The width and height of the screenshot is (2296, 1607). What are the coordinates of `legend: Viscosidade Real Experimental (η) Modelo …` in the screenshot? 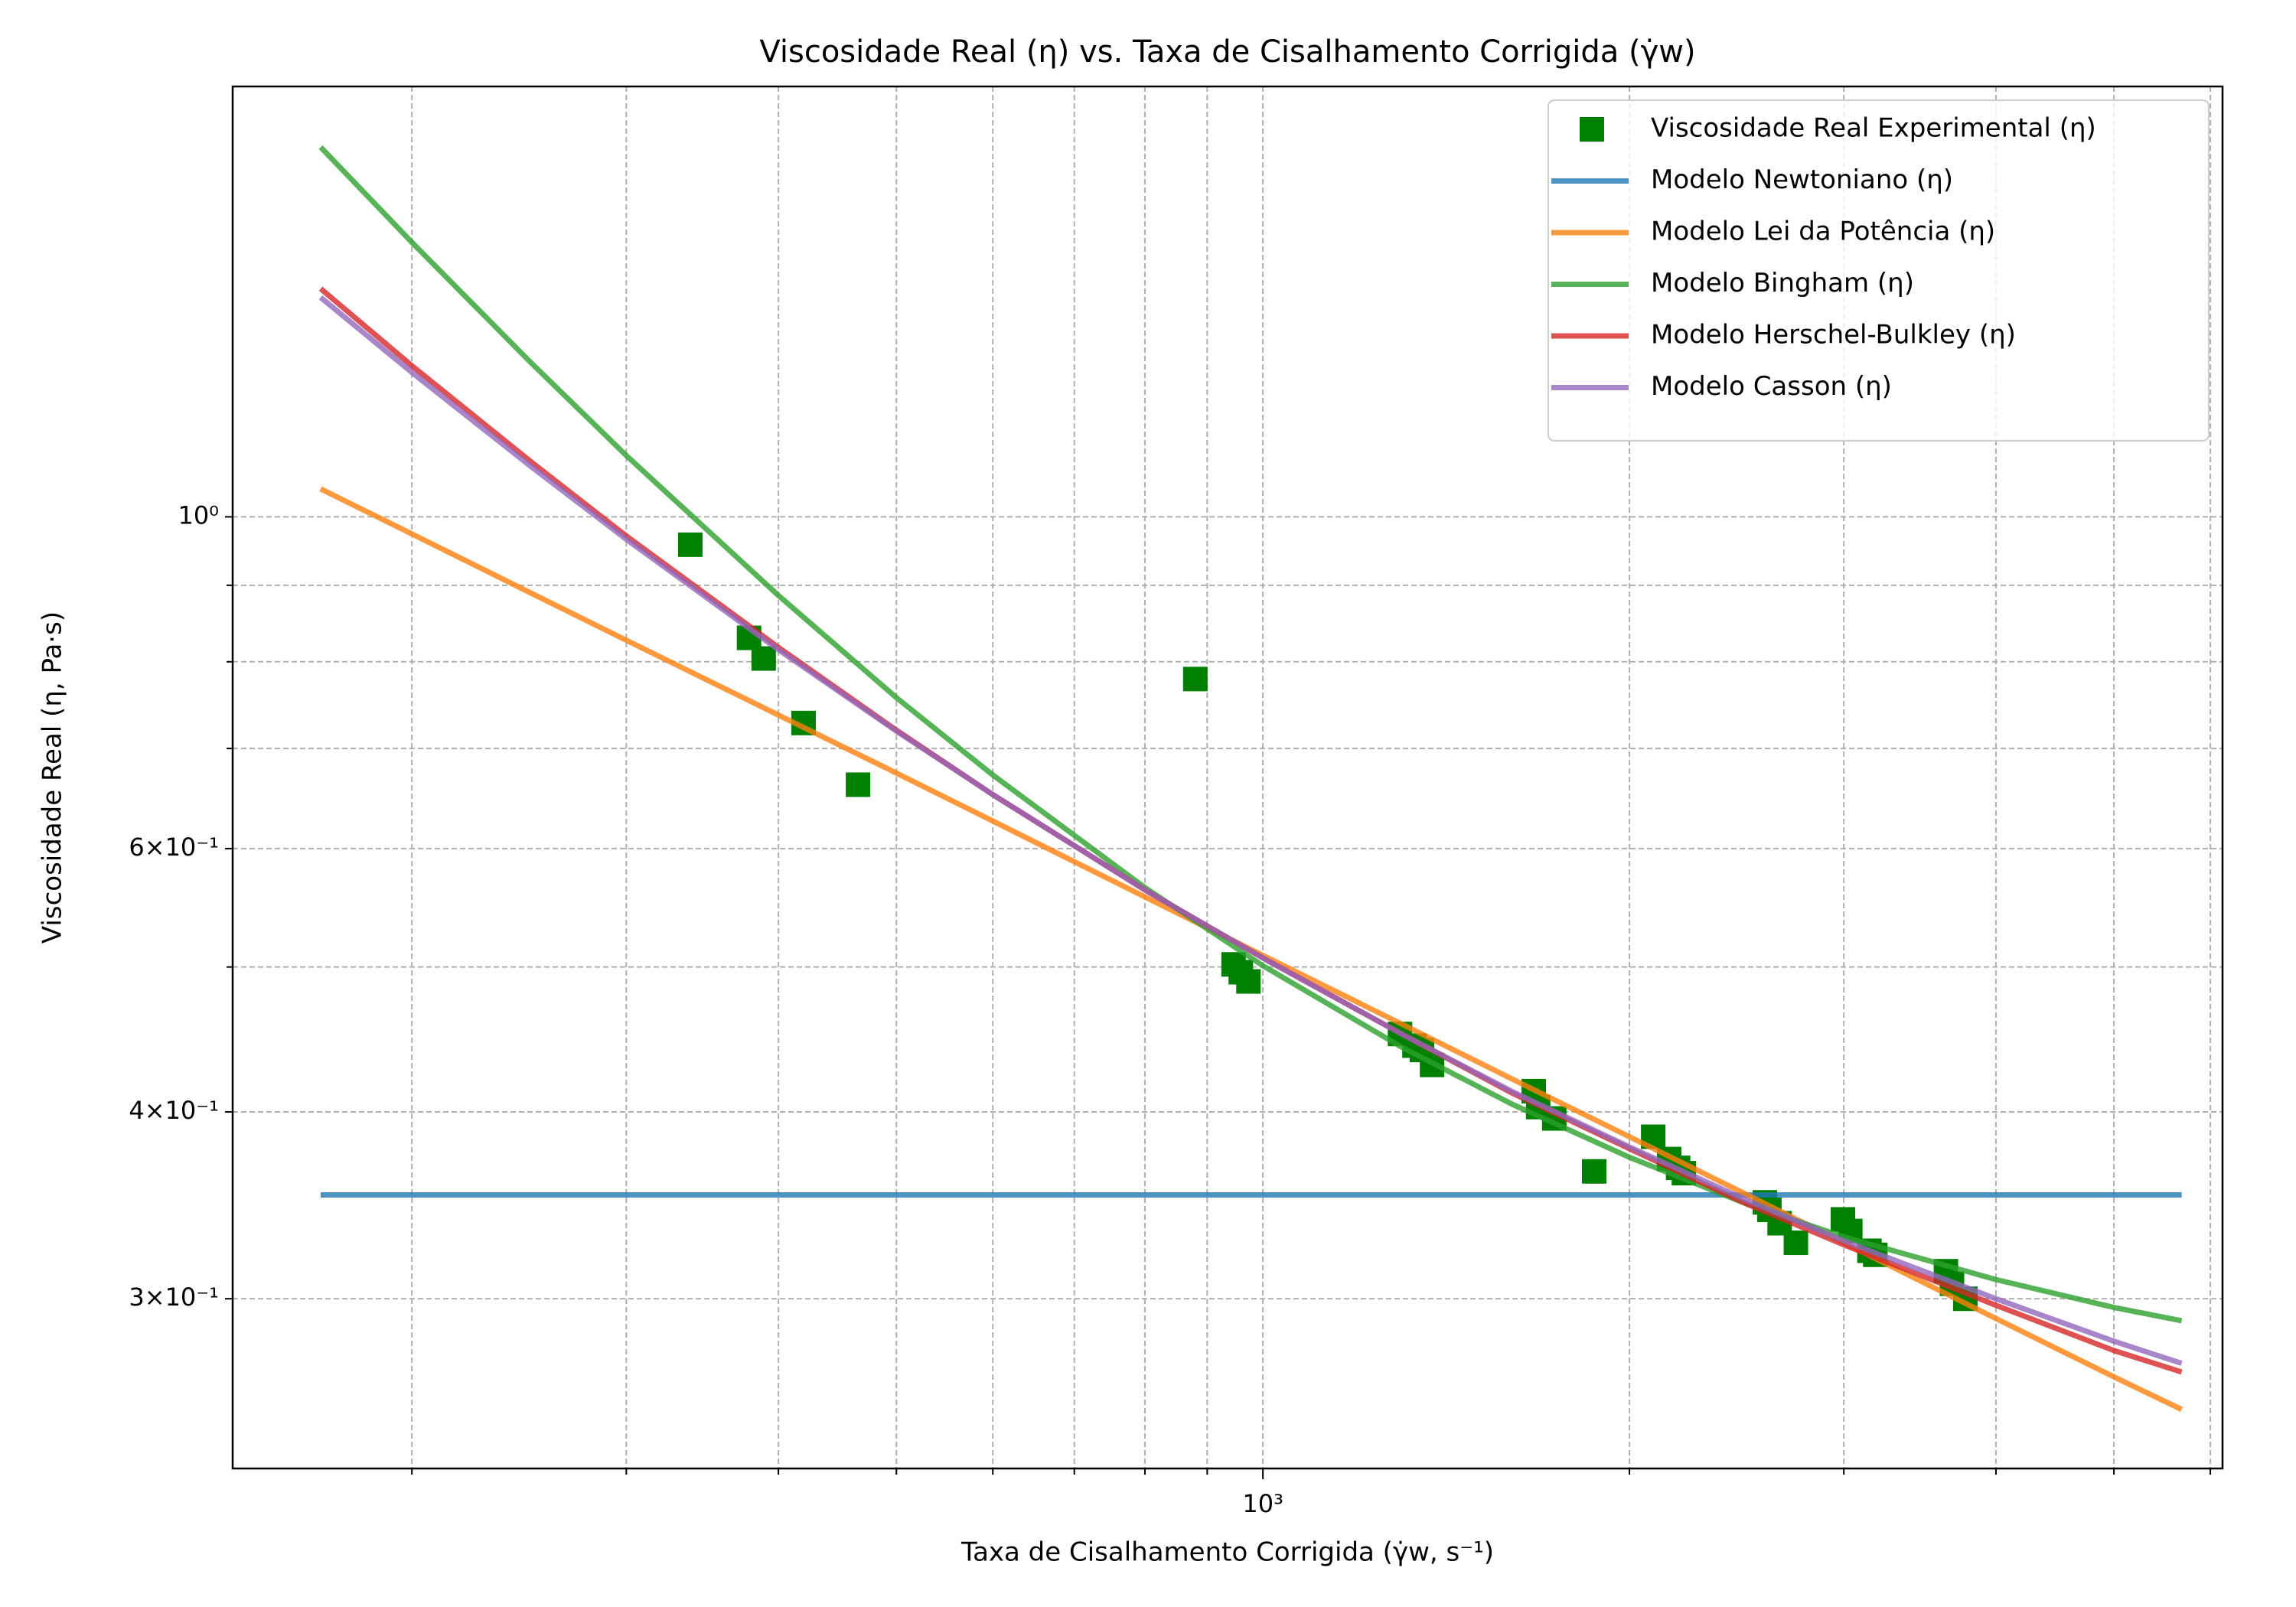 It's located at (1879, 270).